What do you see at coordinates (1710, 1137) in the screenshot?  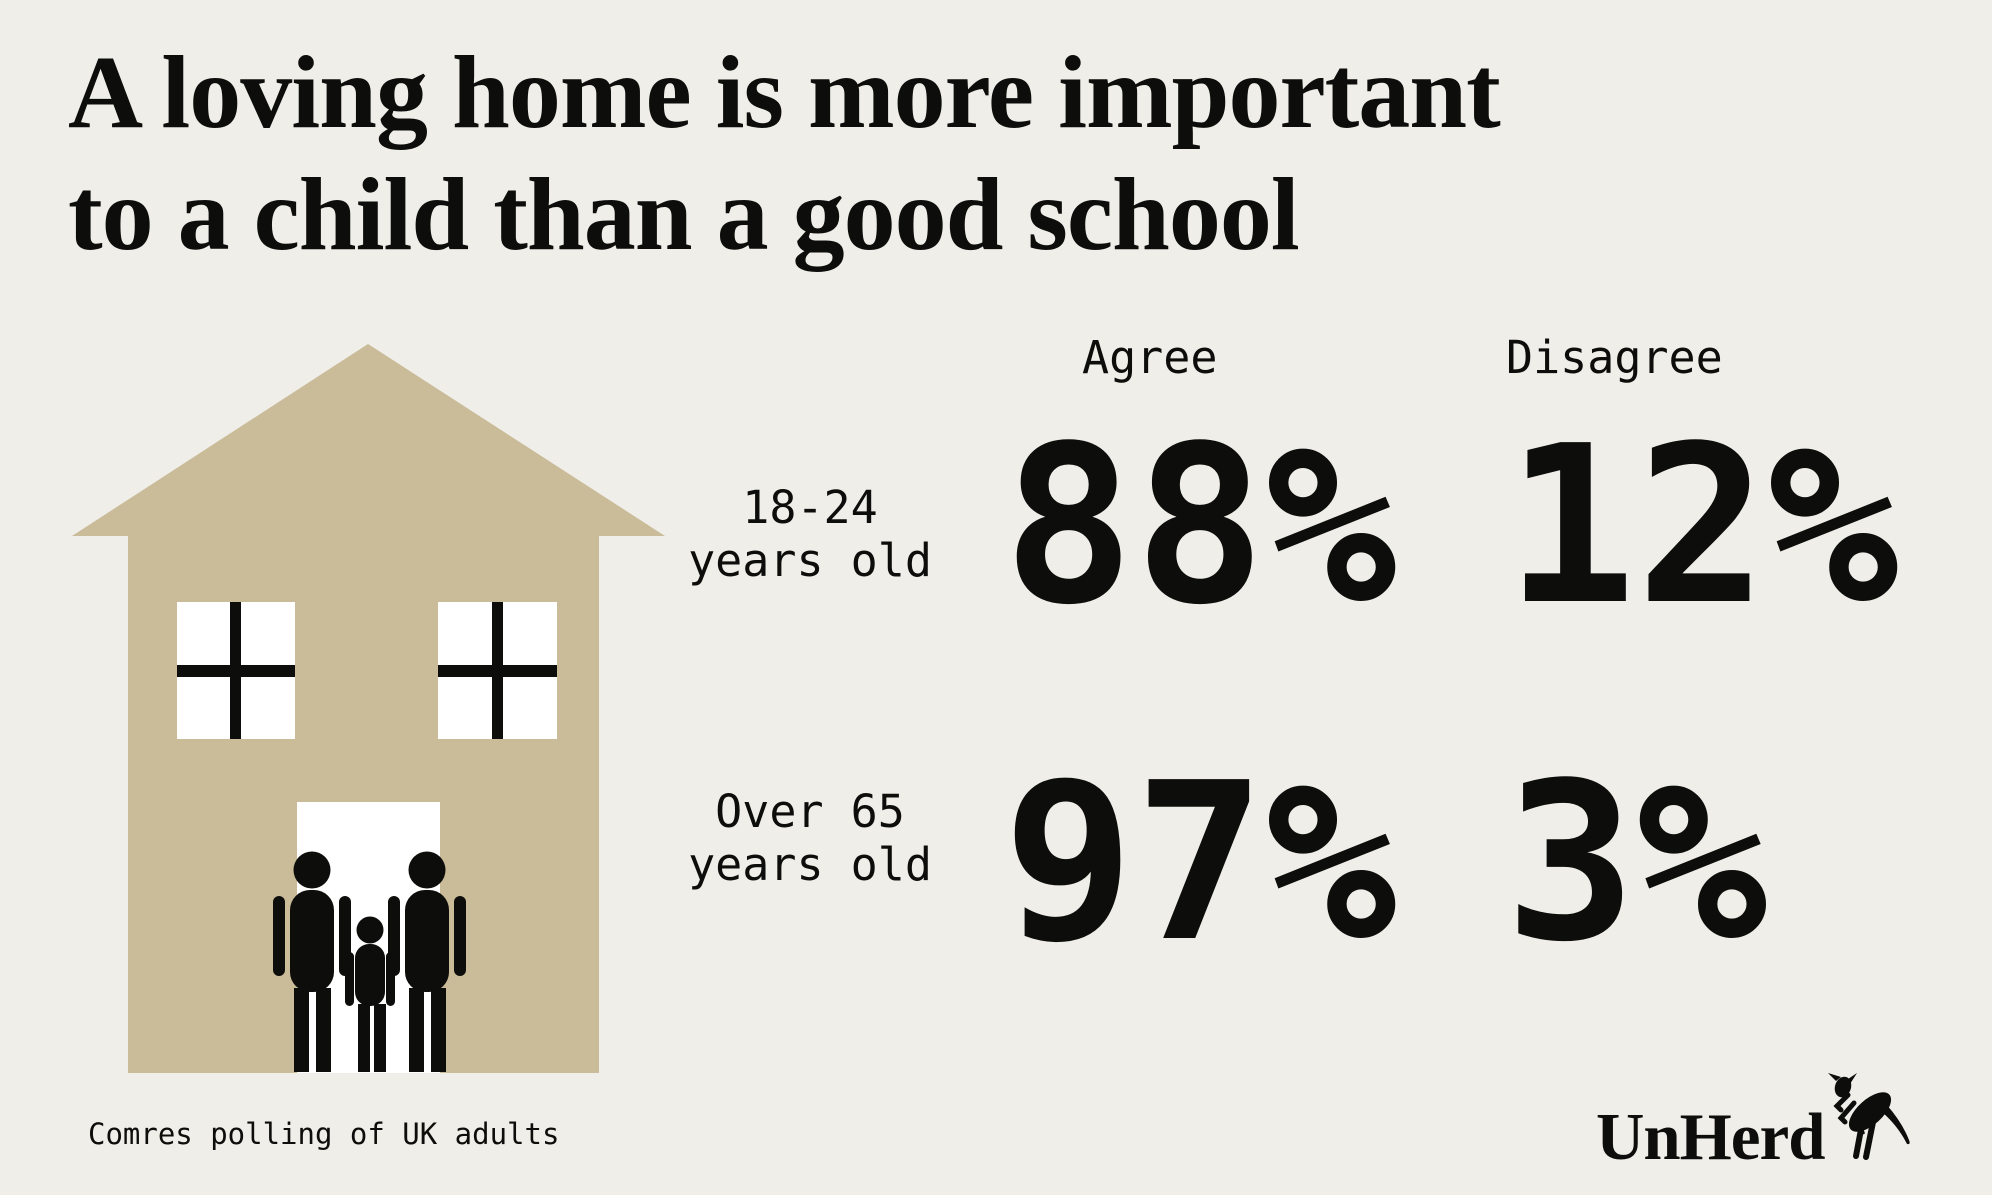 I see `brand-wordmark: UnHerd` at bounding box center [1710, 1137].